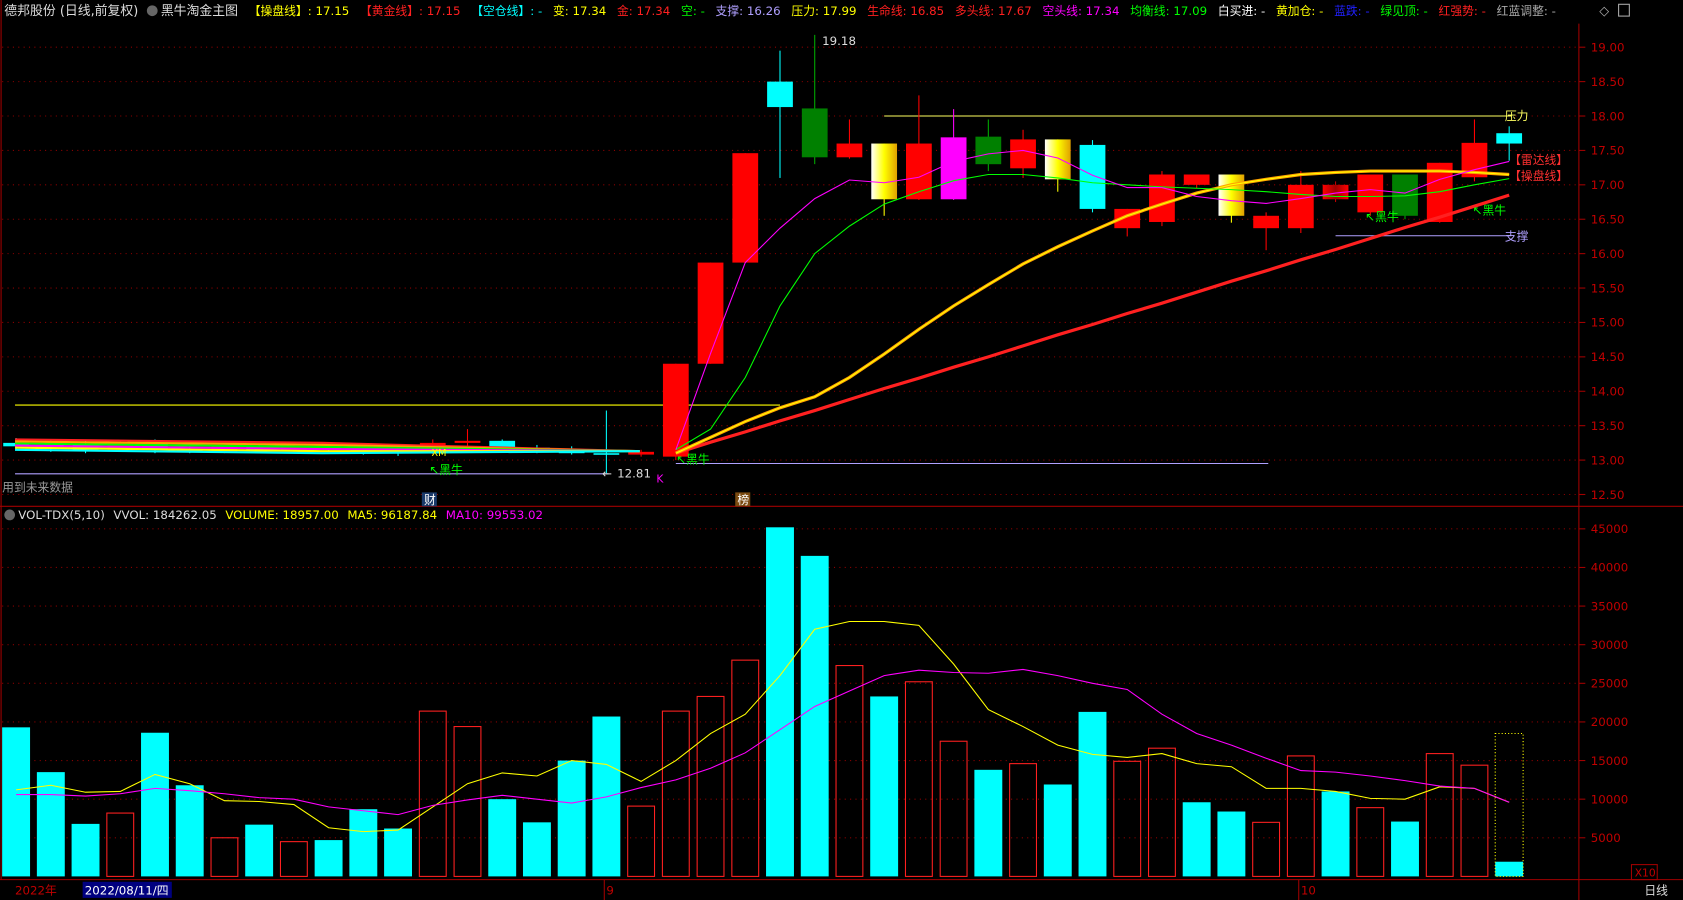  Describe the element at coordinates (1308, 891) in the screenshot. I see `month-label-10: 10` at that location.